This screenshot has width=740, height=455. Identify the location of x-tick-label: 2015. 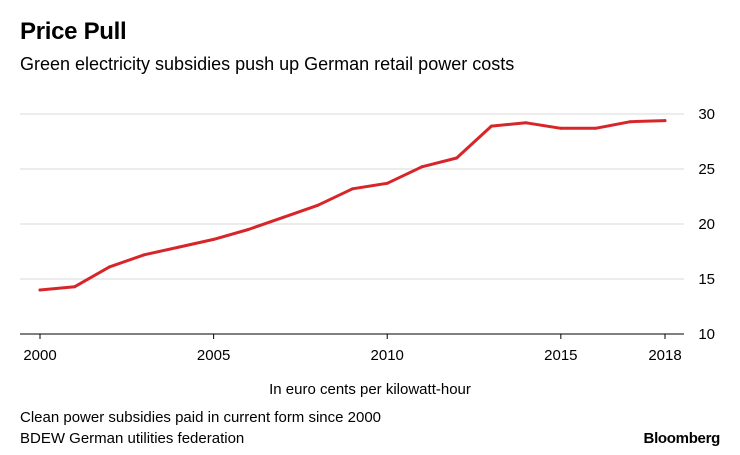
(560, 355).